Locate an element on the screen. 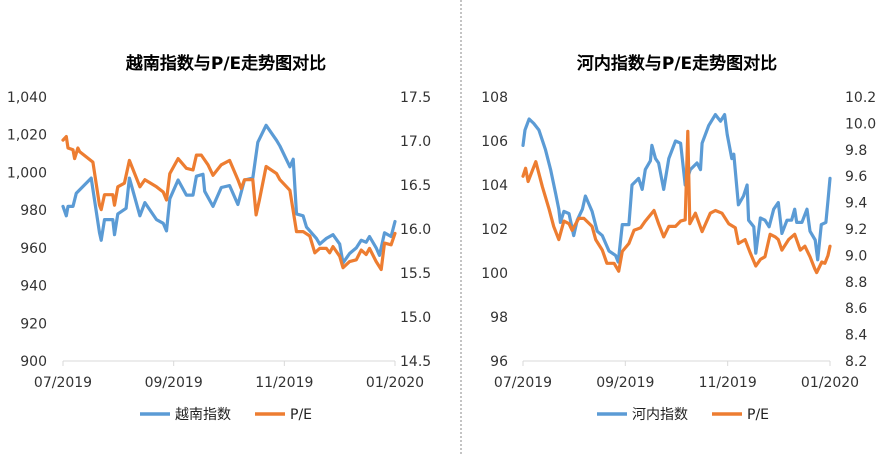 Image resolution: width=890 pixels, height=455 pixels. y-right-tick-label: 15.0 is located at coordinates (415, 318).